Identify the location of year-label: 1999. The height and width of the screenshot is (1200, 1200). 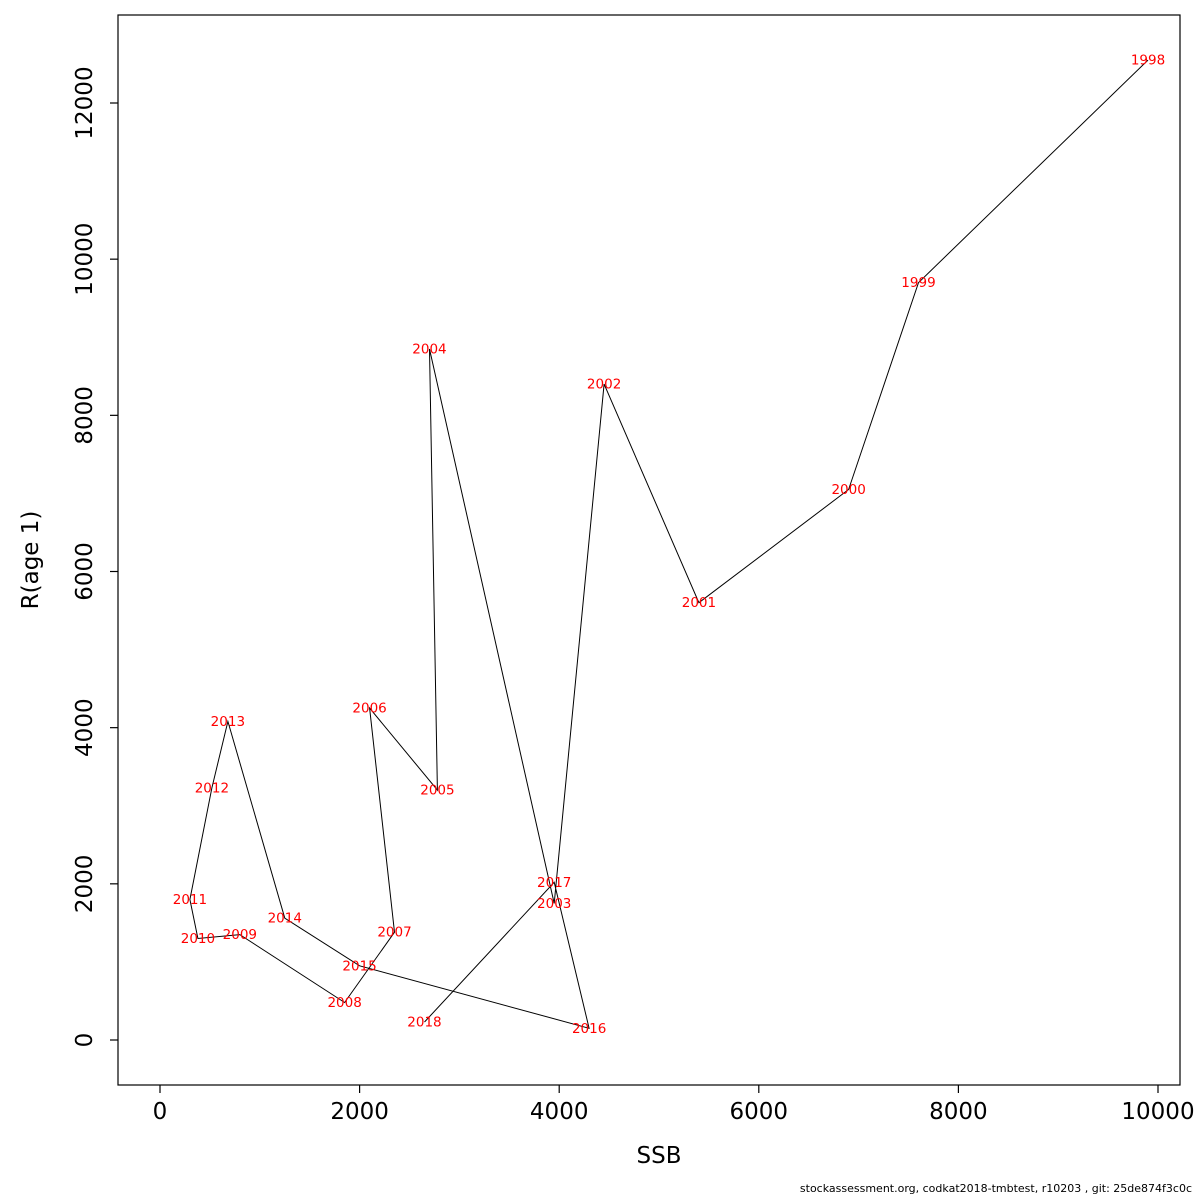
(918, 283).